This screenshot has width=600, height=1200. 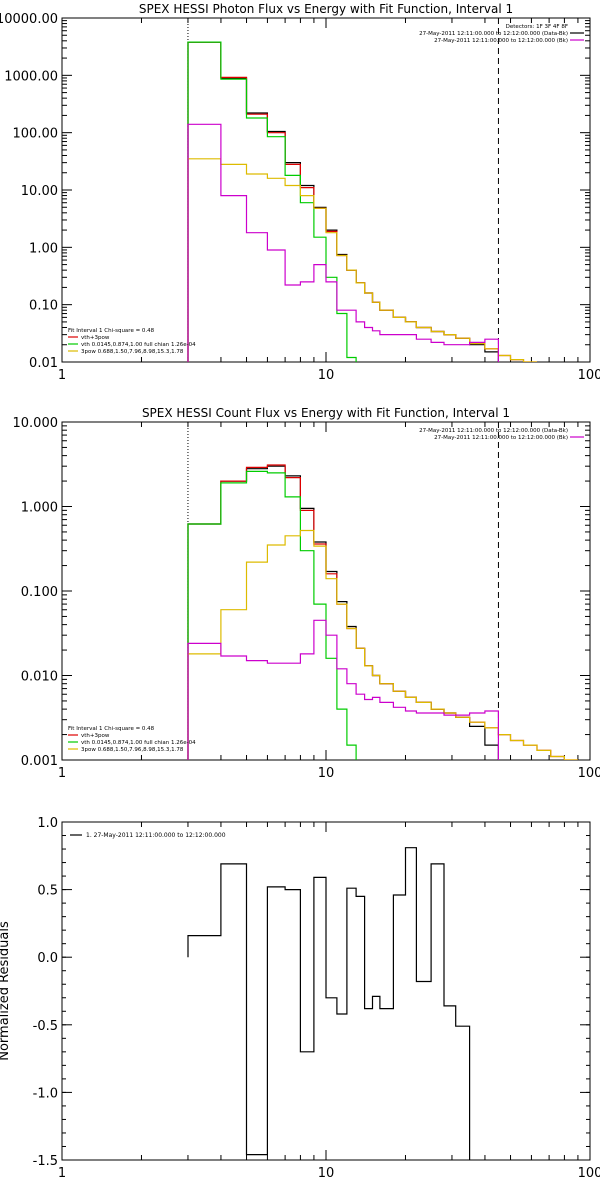 I want to click on y-tick-label: -1.0, so click(x=45, y=1093).